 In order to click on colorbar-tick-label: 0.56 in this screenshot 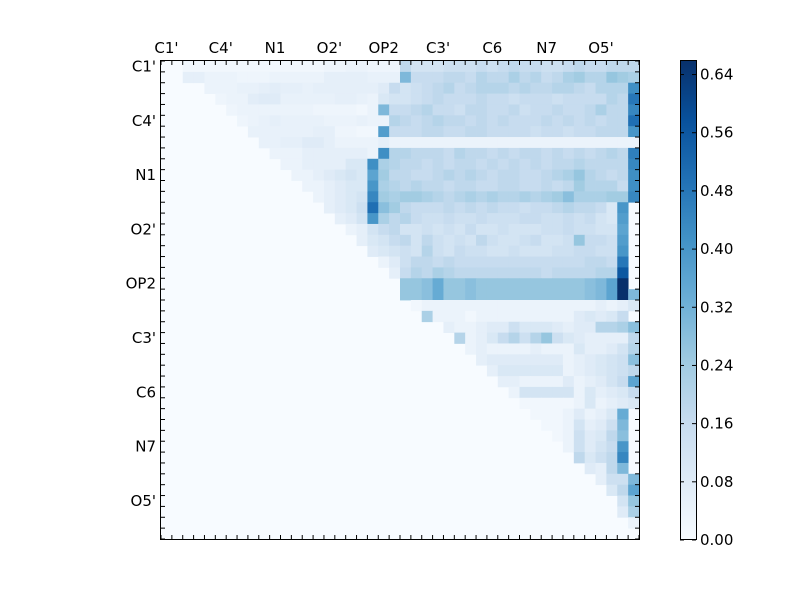, I will do `click(716, 133)`.